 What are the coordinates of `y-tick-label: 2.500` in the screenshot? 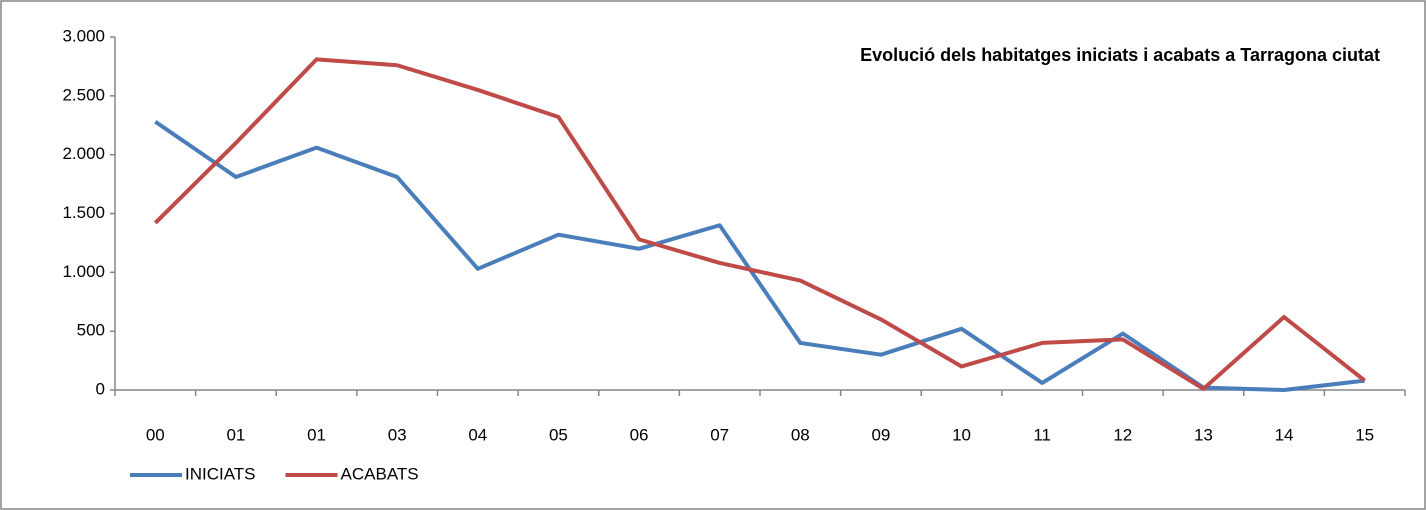 It's located at (83, 94).